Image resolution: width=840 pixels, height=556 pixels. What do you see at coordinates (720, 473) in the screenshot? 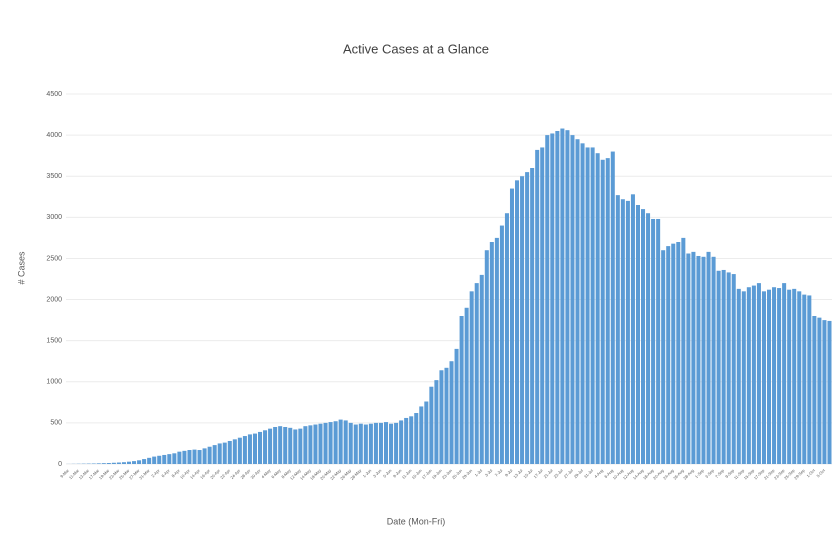
I see `x-tick-label: 7-Sep` at bounding box center [720, 473].